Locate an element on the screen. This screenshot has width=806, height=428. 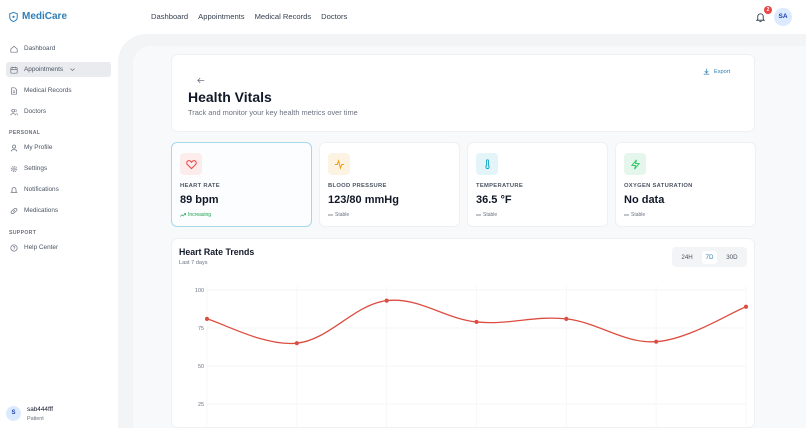
topnav-appointments: Appointments is located at coordinates (221, 16).